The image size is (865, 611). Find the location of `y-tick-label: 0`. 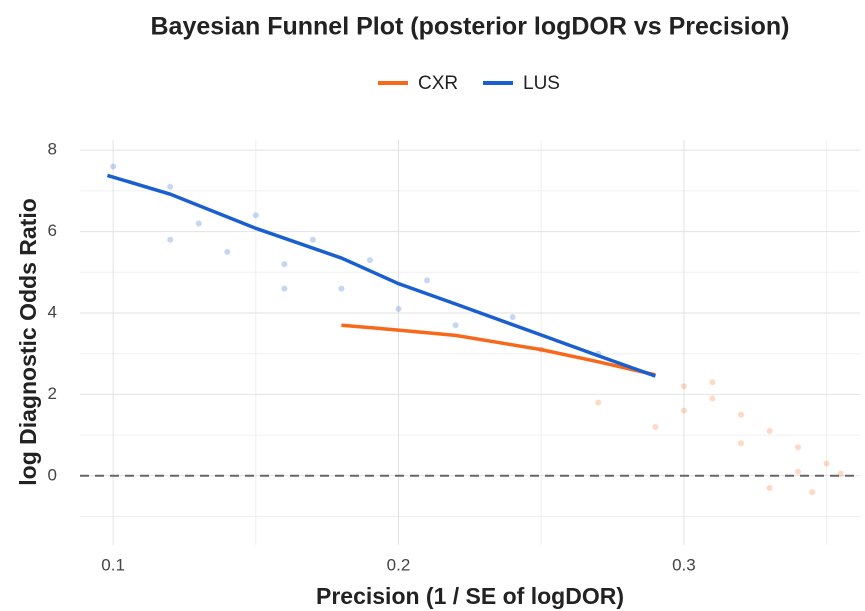

y-tick-label: 0 is located at coordinates (52, 474).